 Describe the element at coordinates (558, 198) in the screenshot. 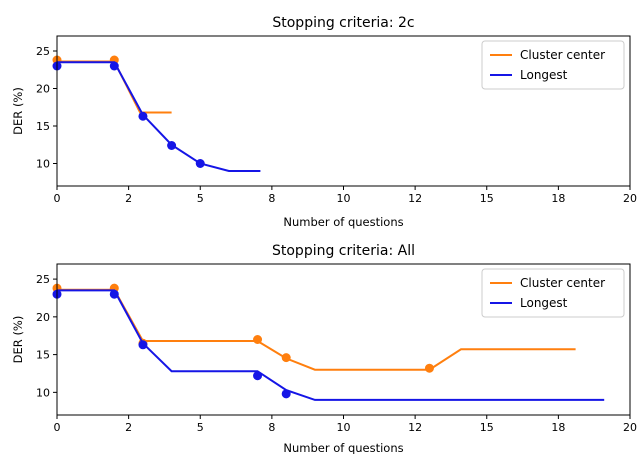

I see `chart1-x-tick-label-7: 18` at that location.